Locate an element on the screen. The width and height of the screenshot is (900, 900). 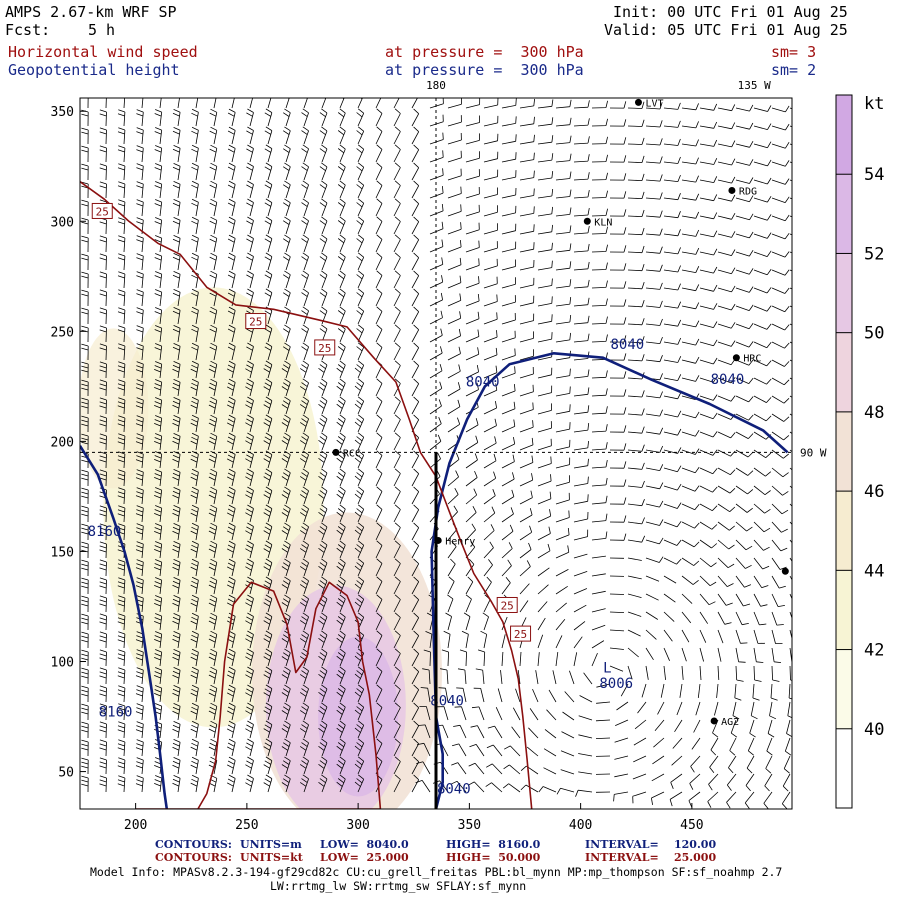
y-tick-label: 300 is located at coordinates (62, 222).